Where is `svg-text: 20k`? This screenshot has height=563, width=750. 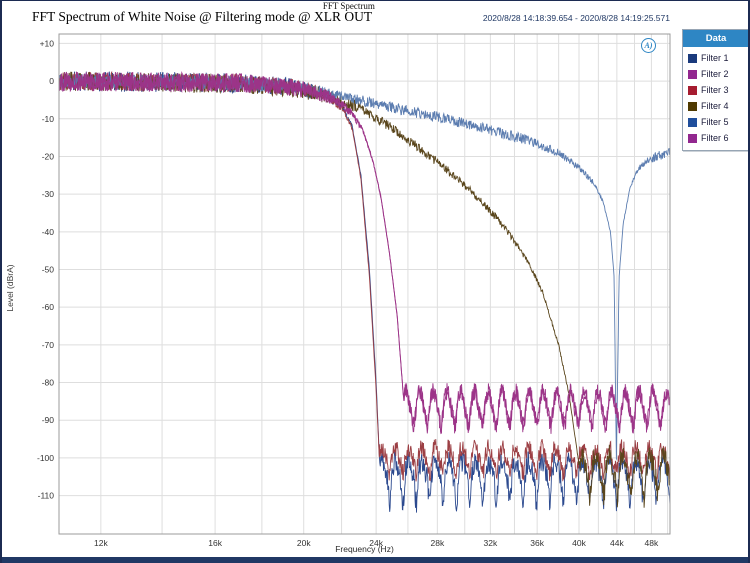
svg-text: 20k is located at coordinates (304, 543).